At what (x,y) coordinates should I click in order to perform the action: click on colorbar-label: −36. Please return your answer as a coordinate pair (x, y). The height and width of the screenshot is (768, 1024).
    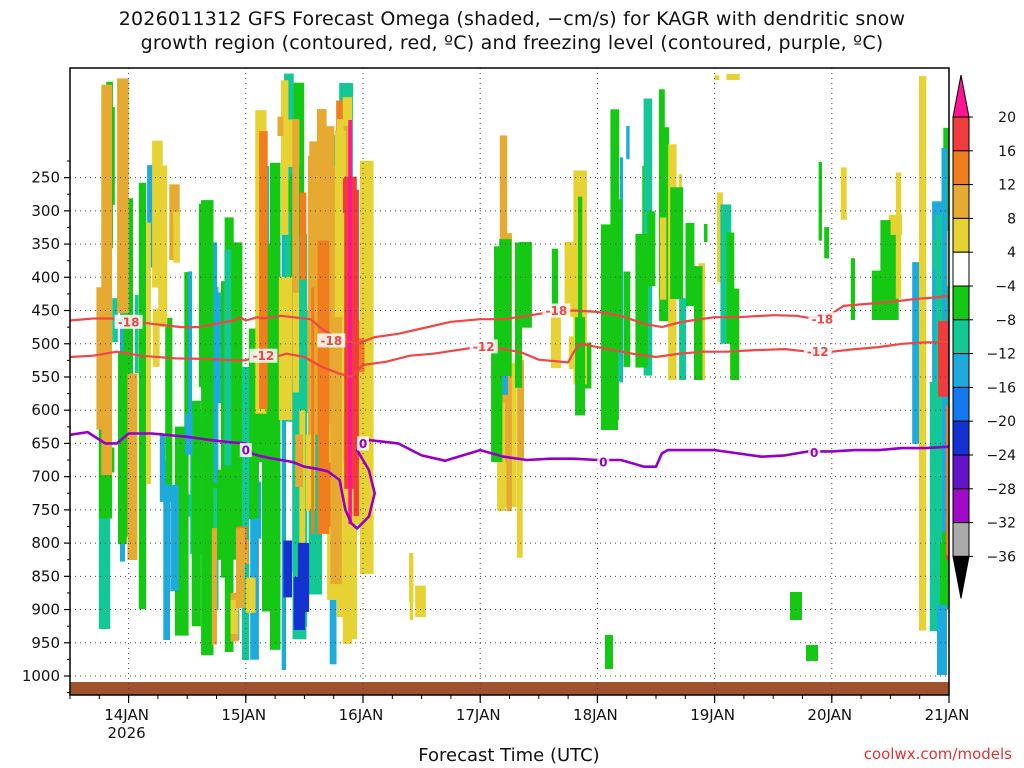
    Looking at the image, I should click on (1001, 557).